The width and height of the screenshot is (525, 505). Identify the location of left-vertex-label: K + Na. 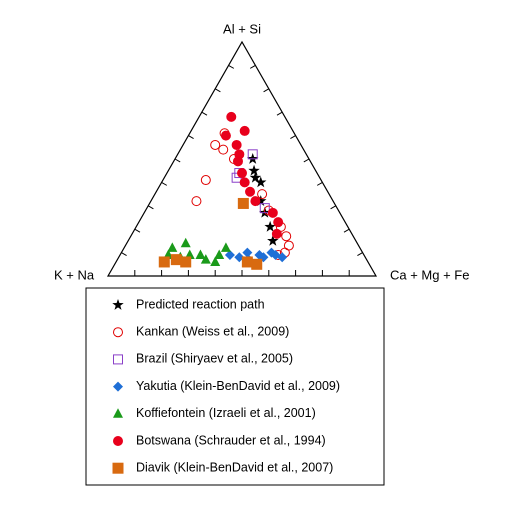
(74, 274).